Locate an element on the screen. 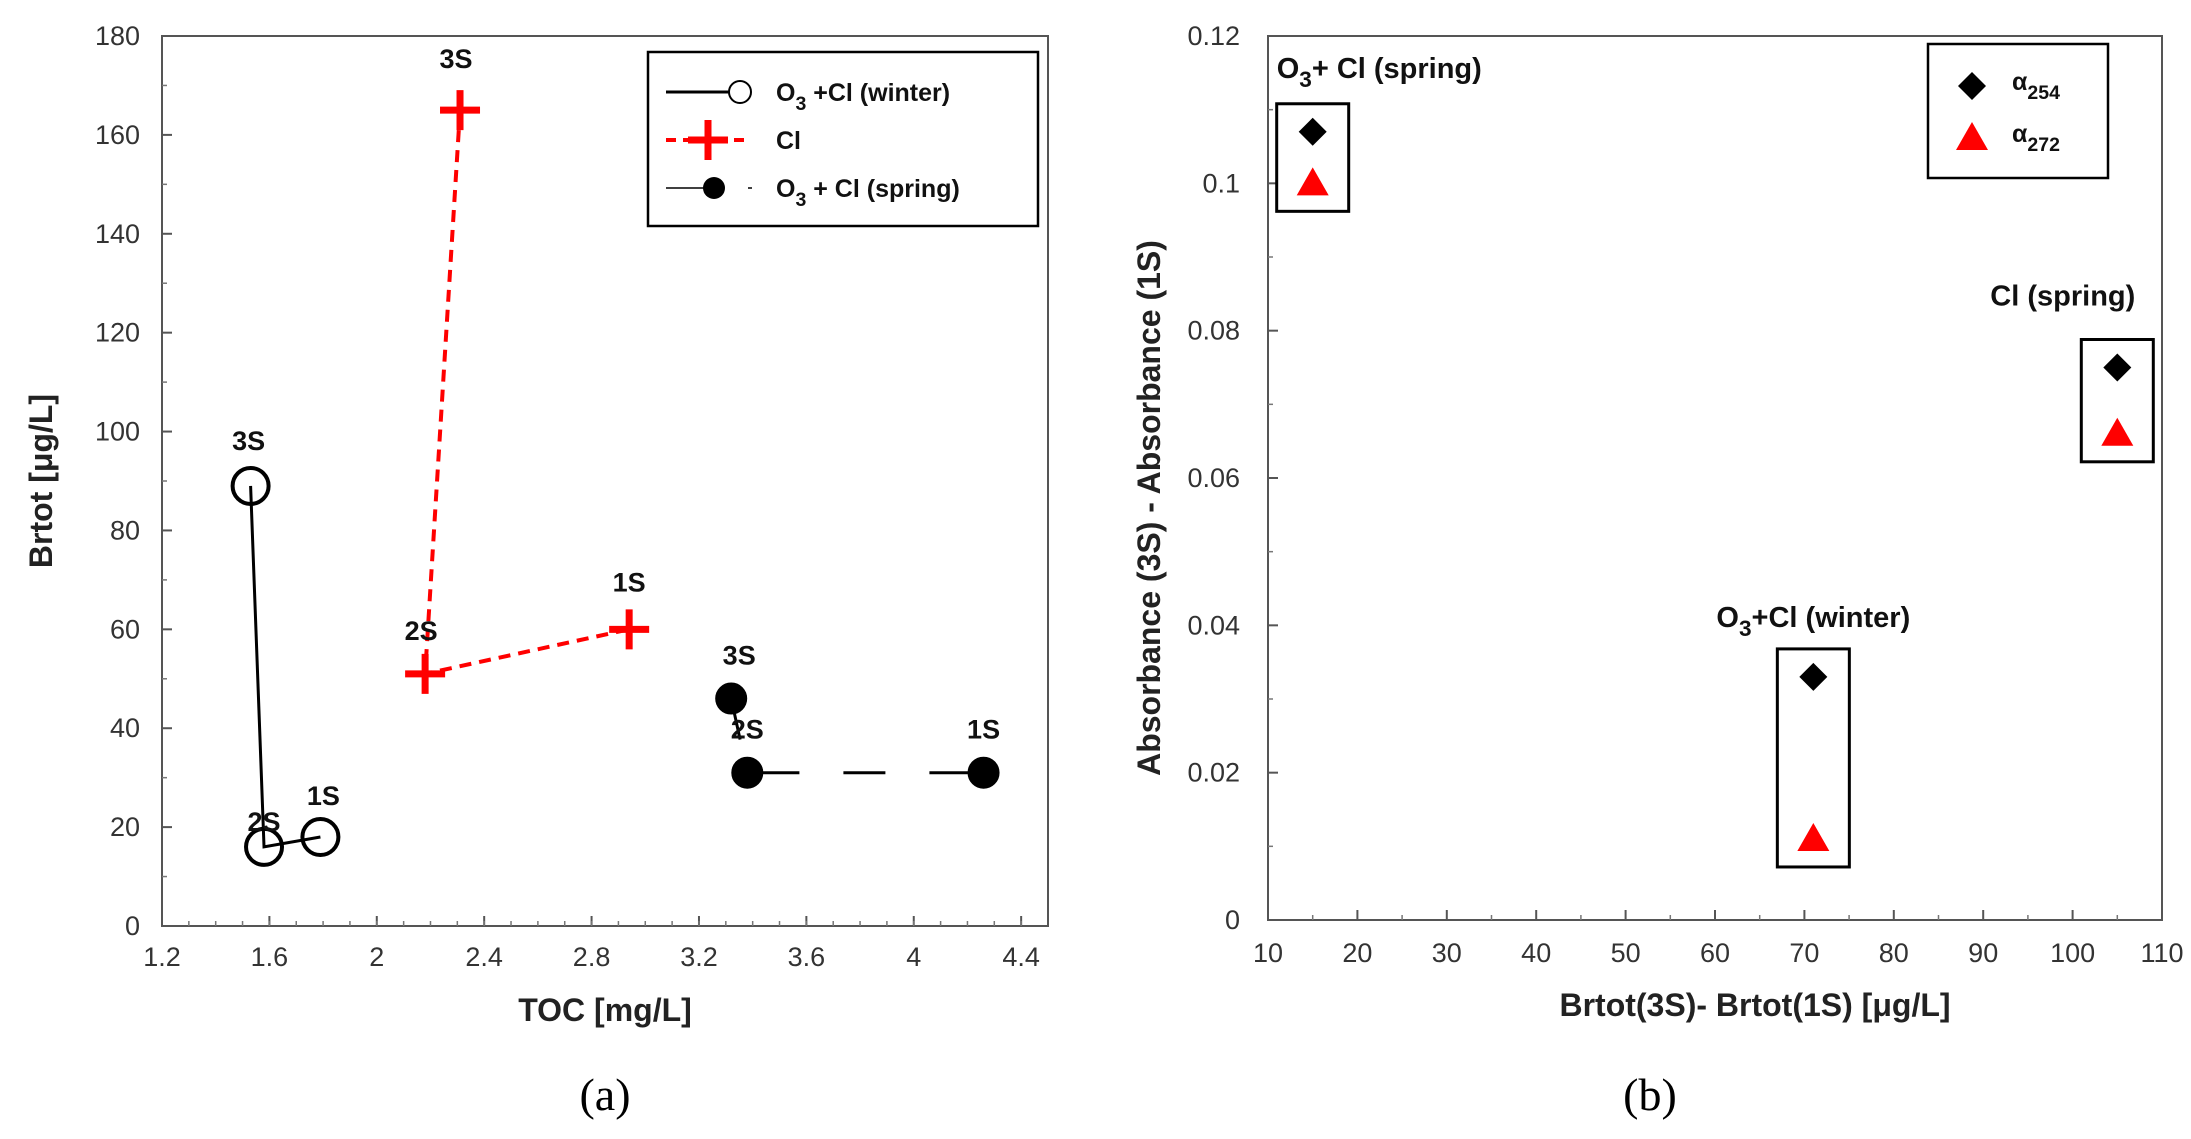  x-tick-label: 2.8 is located at coordinates (592, 957).